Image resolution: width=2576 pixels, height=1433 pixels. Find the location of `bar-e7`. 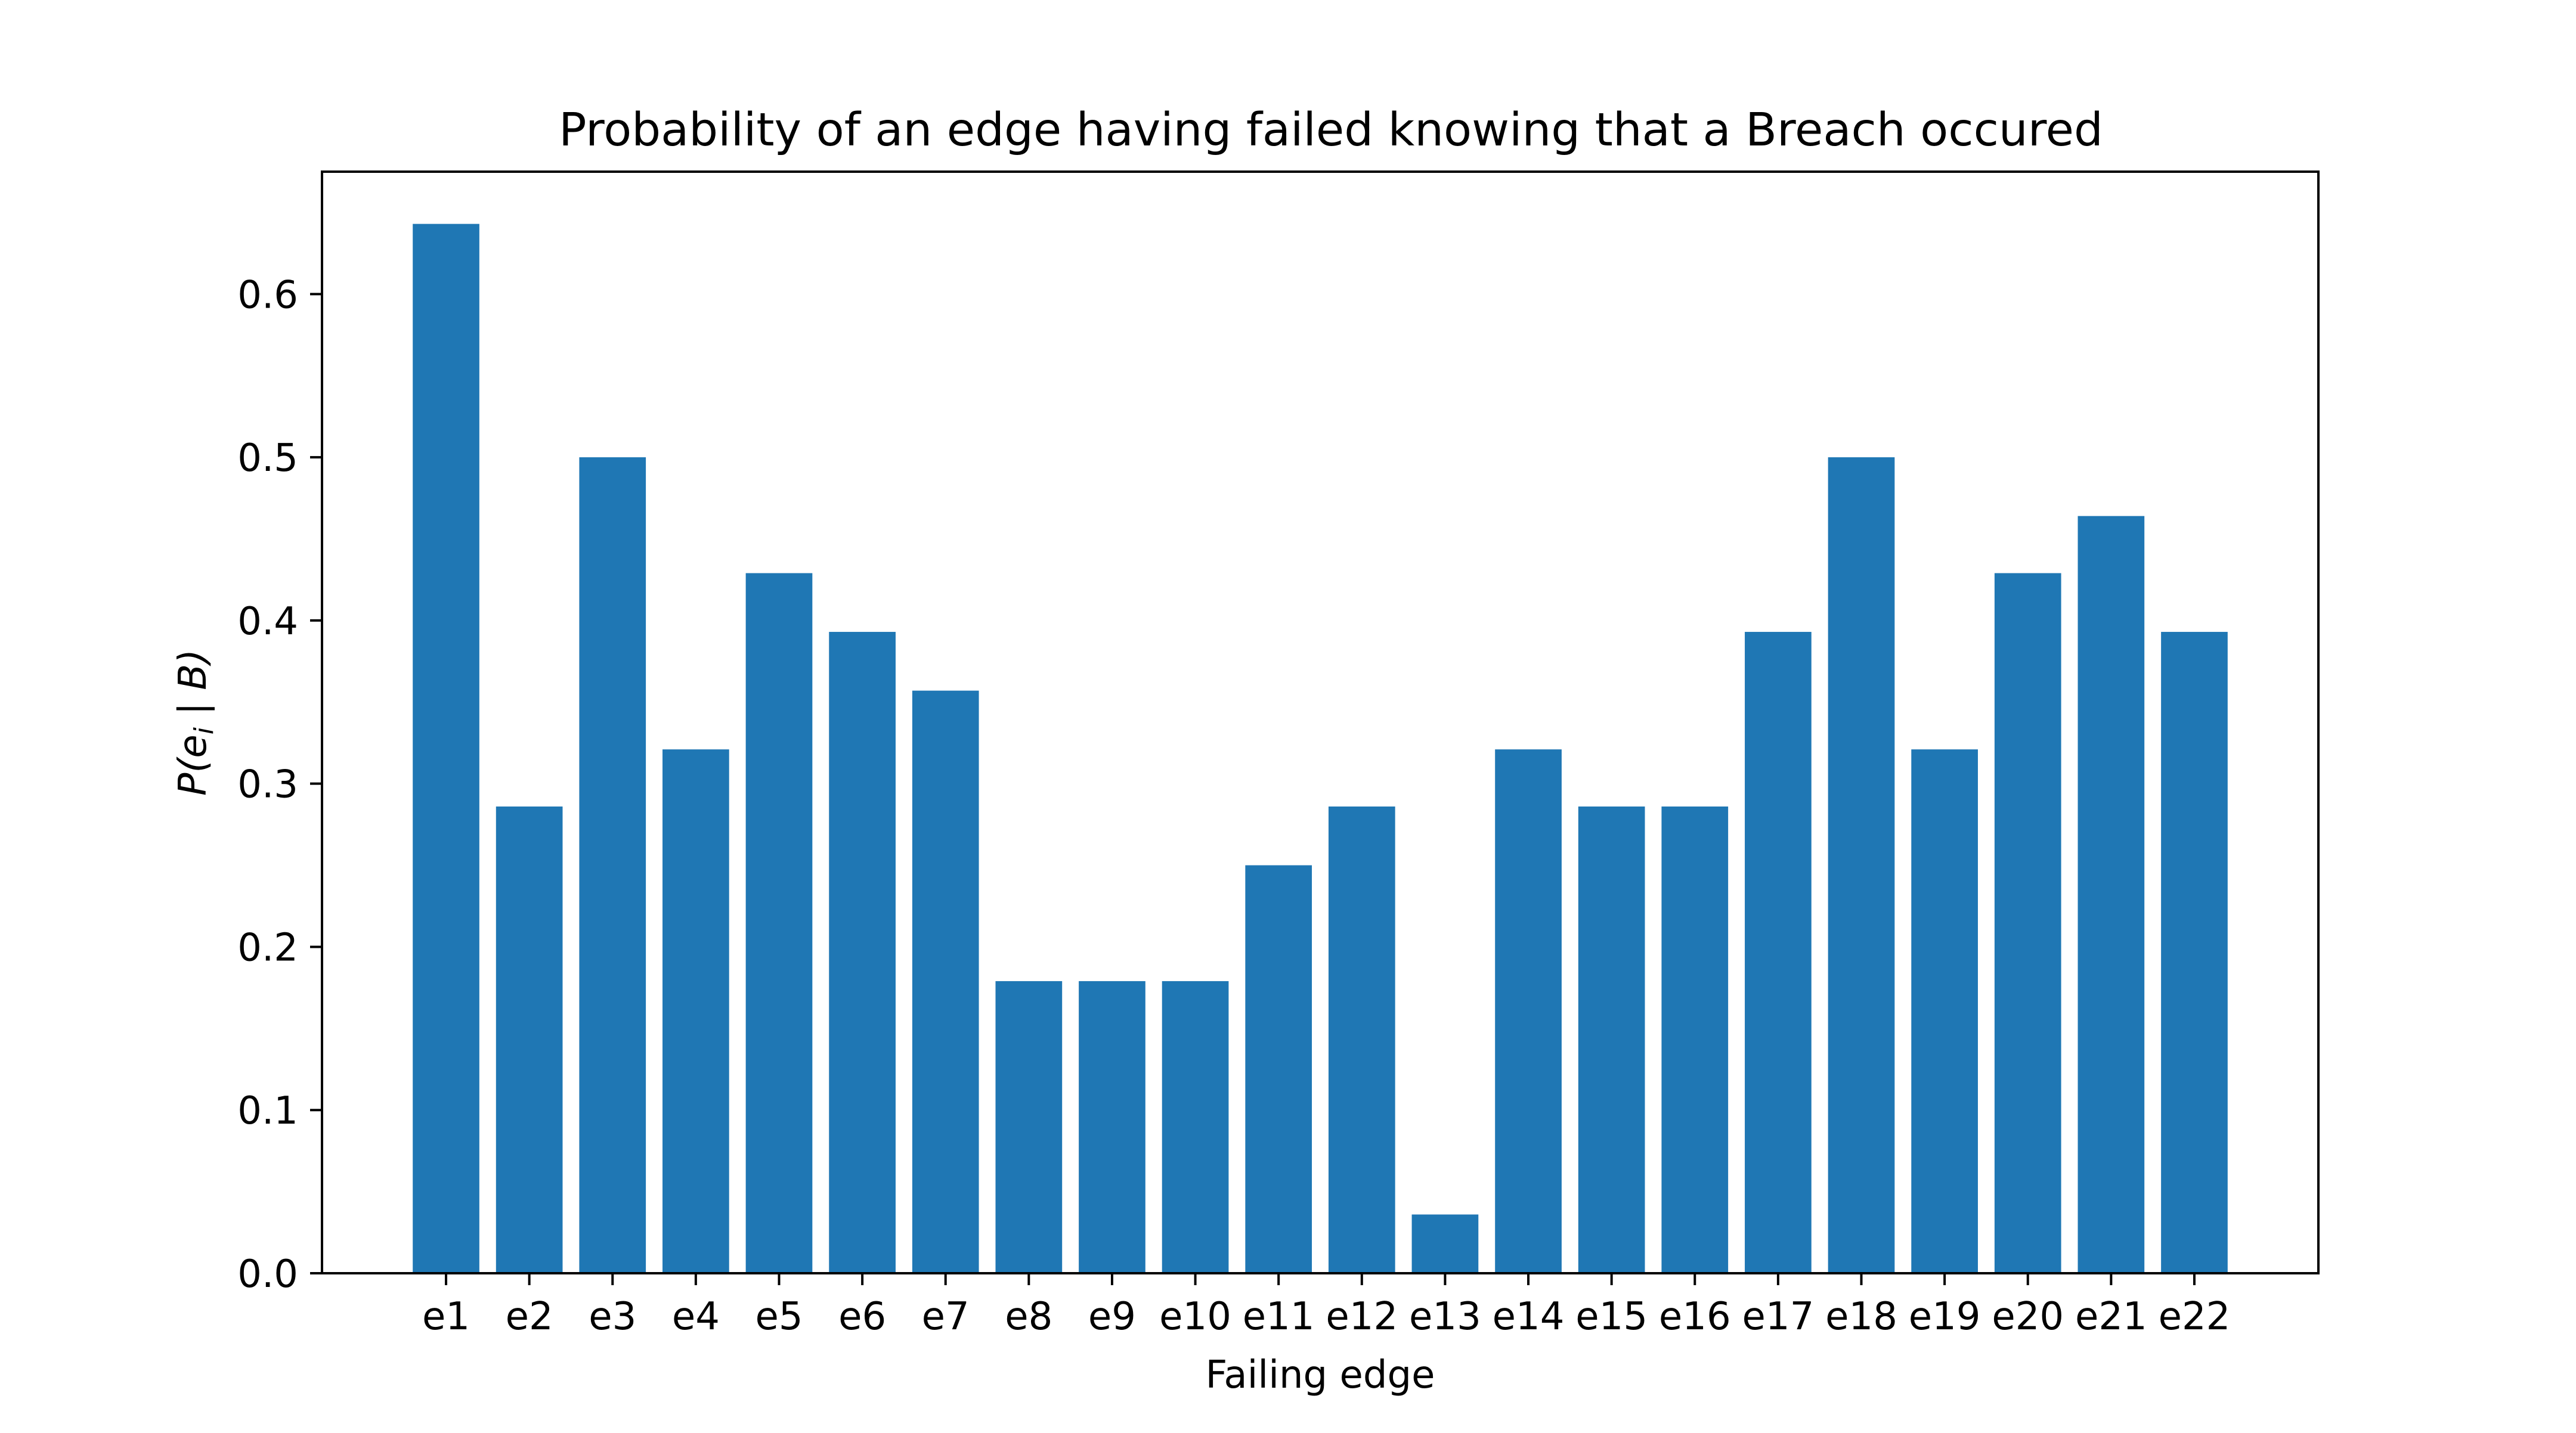

bar-e7 is located at coordinates (945, 981).